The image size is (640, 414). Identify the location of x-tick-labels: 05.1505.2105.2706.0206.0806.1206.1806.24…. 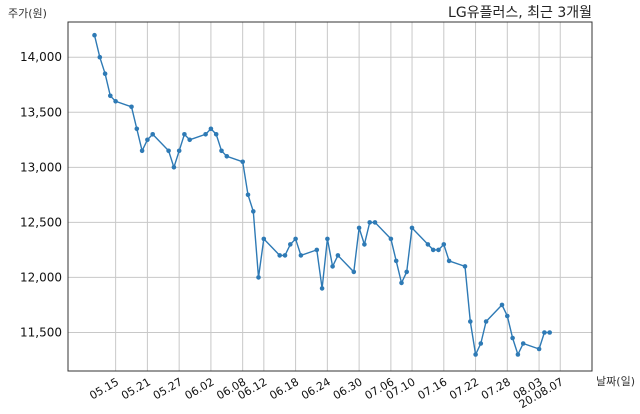
(326, 393).